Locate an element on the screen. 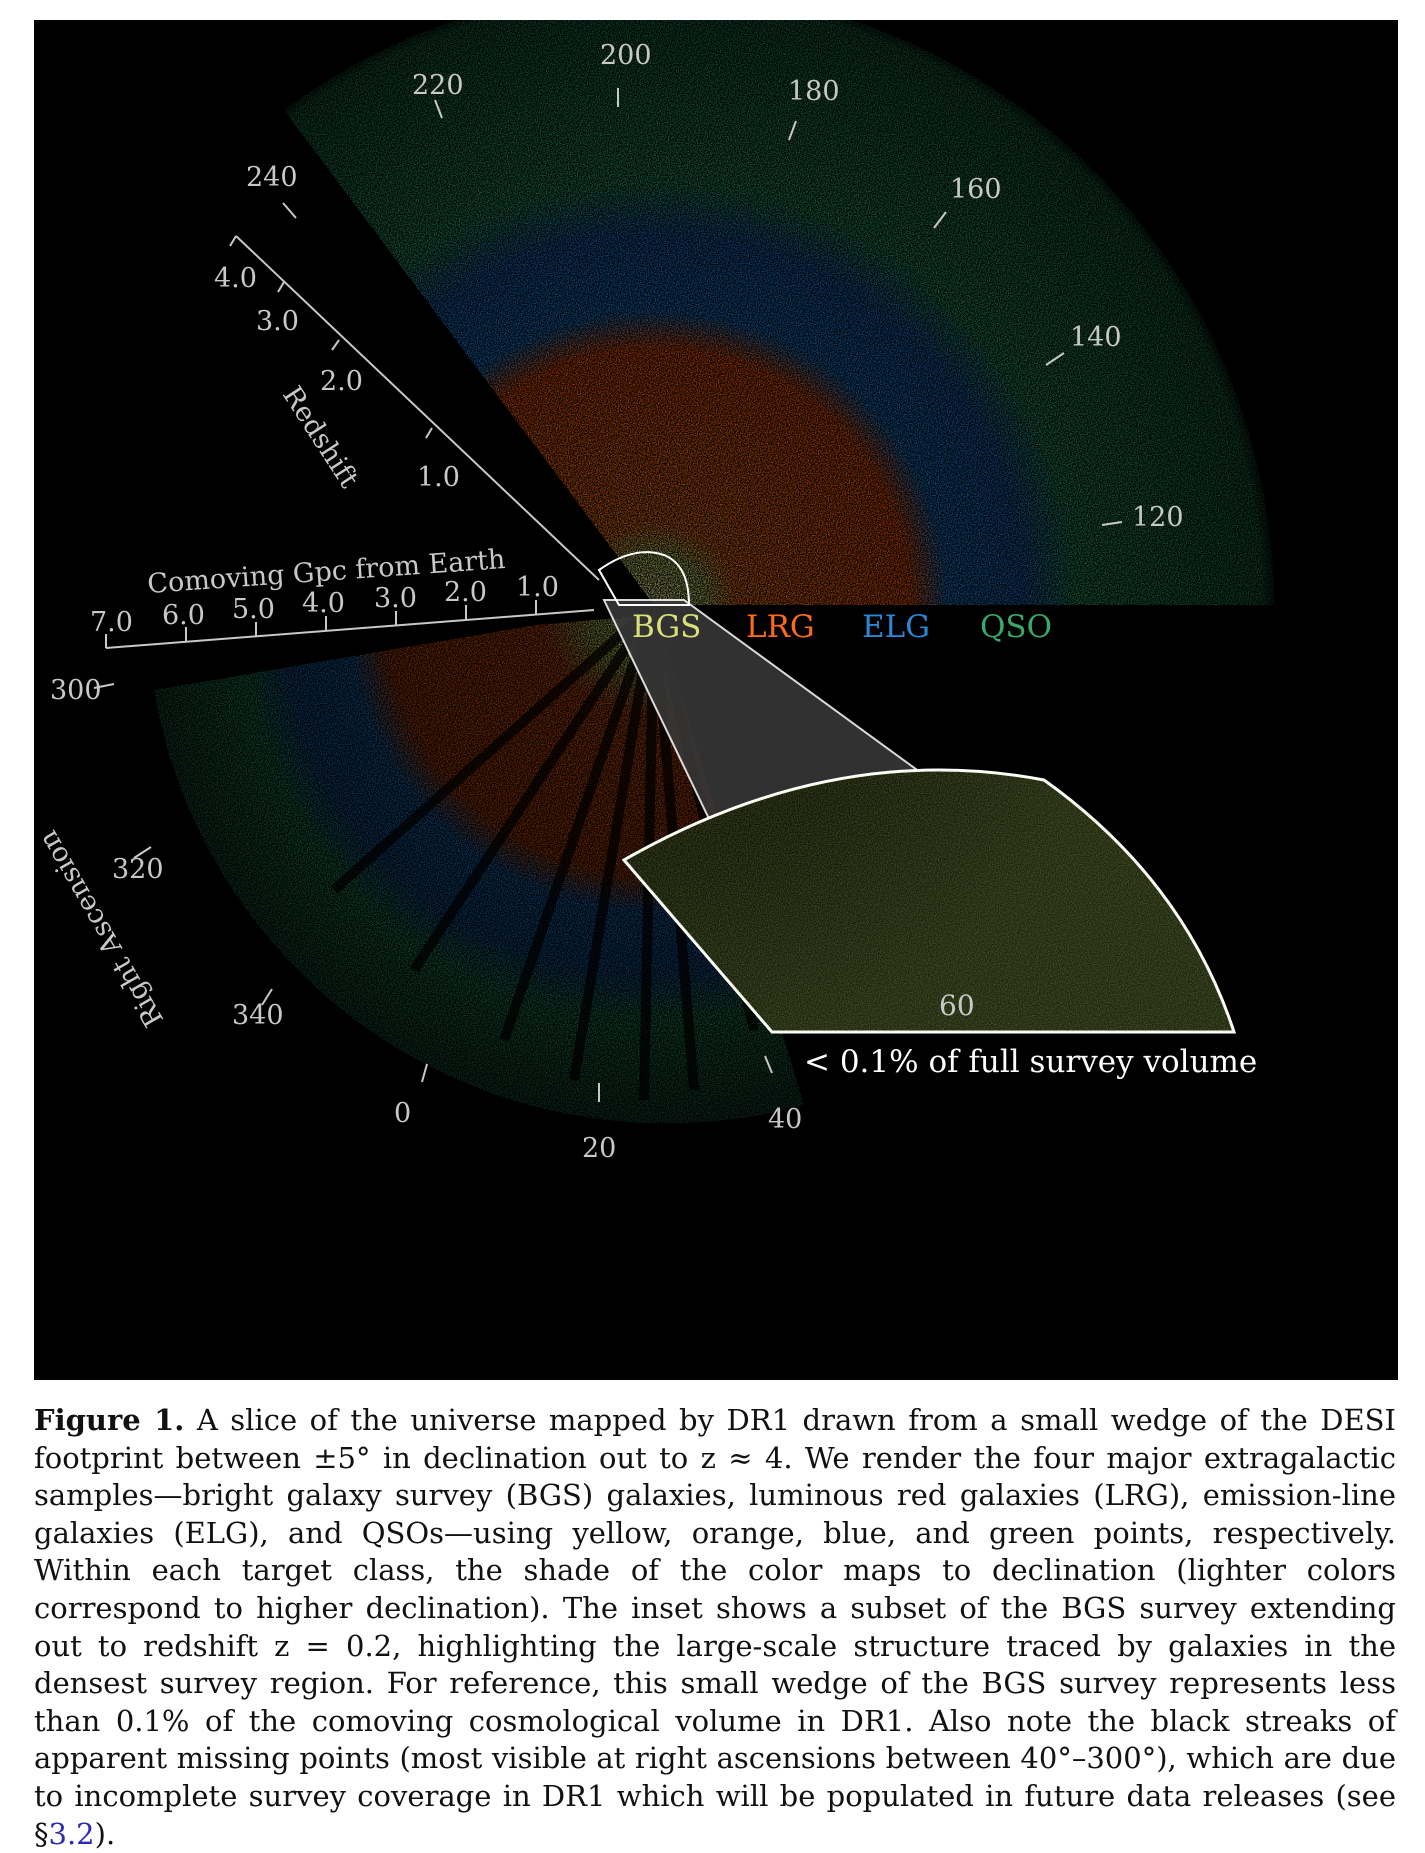 This screenshot has width=1425, height=1853. redshift-axis-title: Redshift is located at coordinates (320, 437).